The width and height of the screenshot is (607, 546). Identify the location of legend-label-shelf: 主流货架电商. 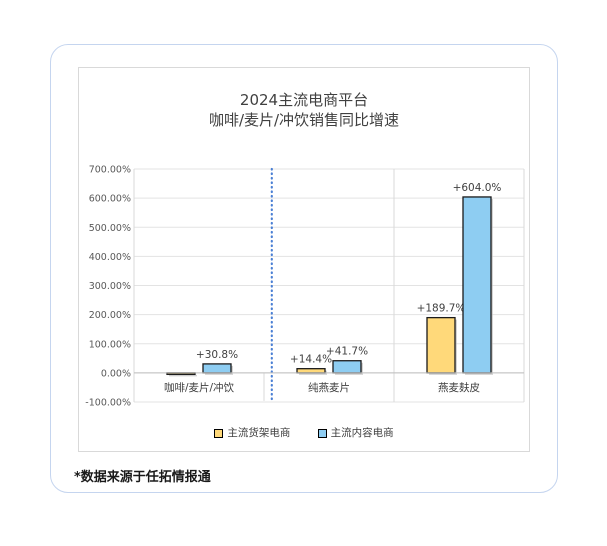
(259, 433).